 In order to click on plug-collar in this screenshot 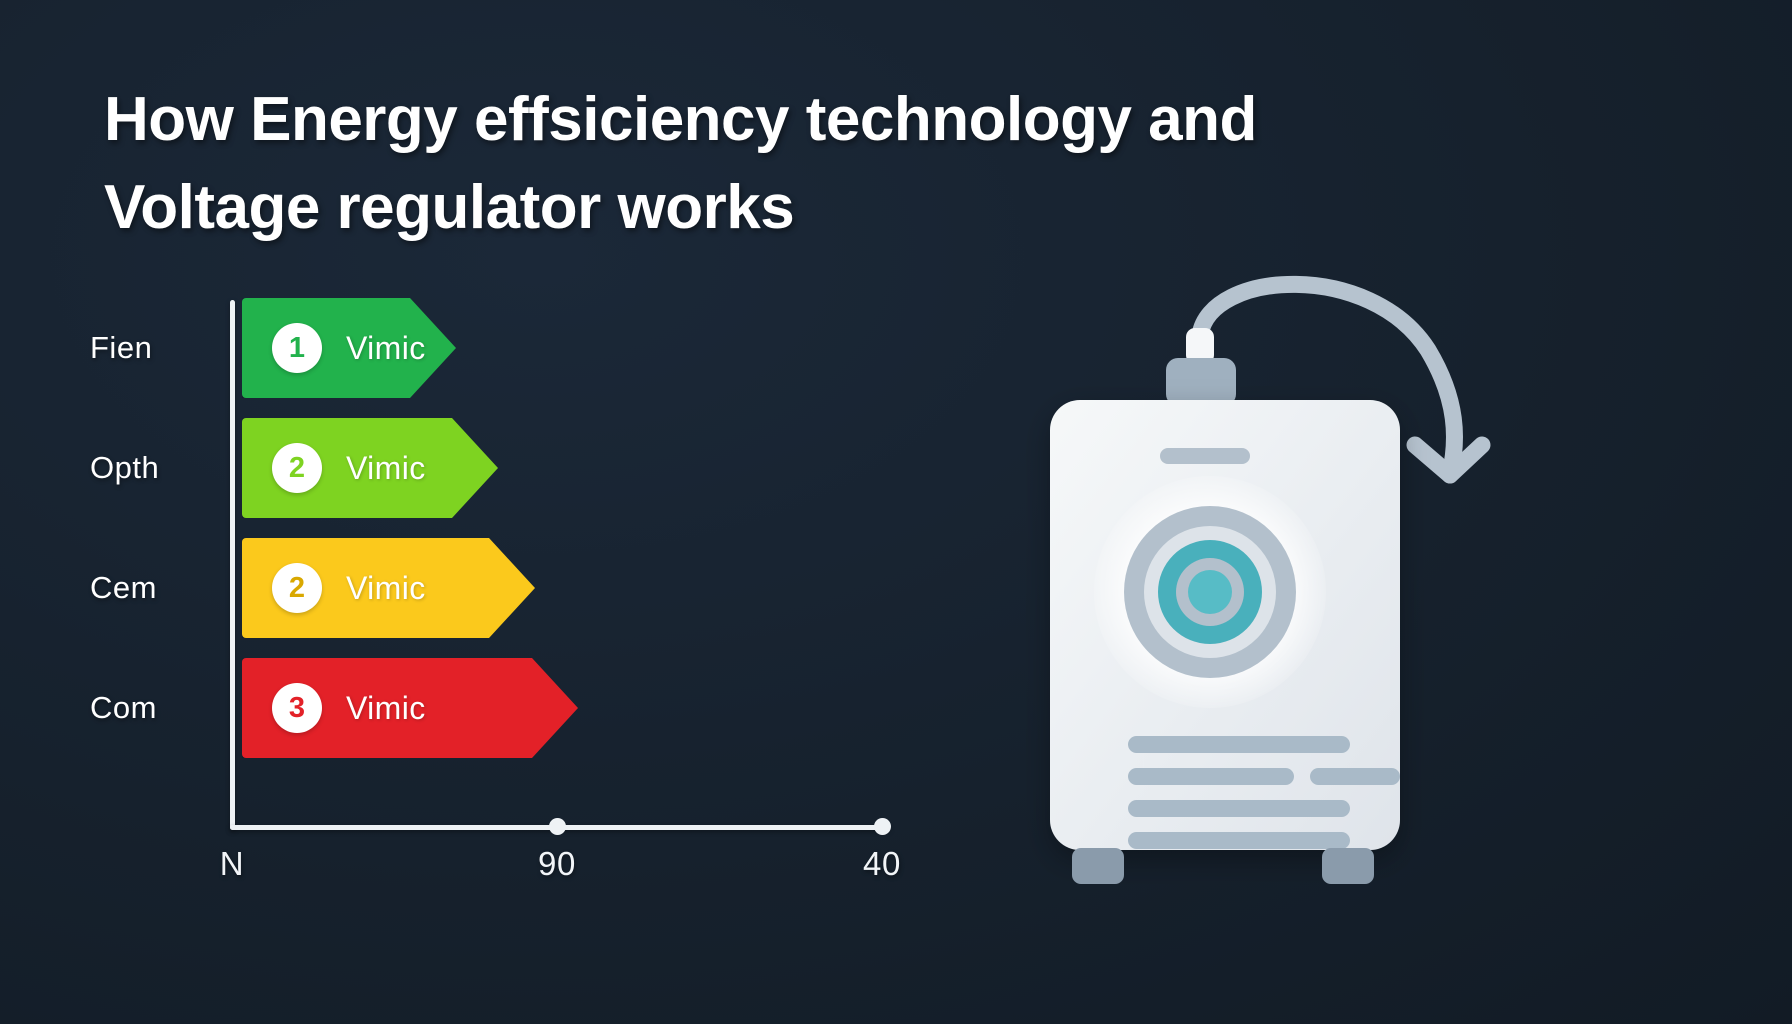, I will do `click(1200, 346)`.